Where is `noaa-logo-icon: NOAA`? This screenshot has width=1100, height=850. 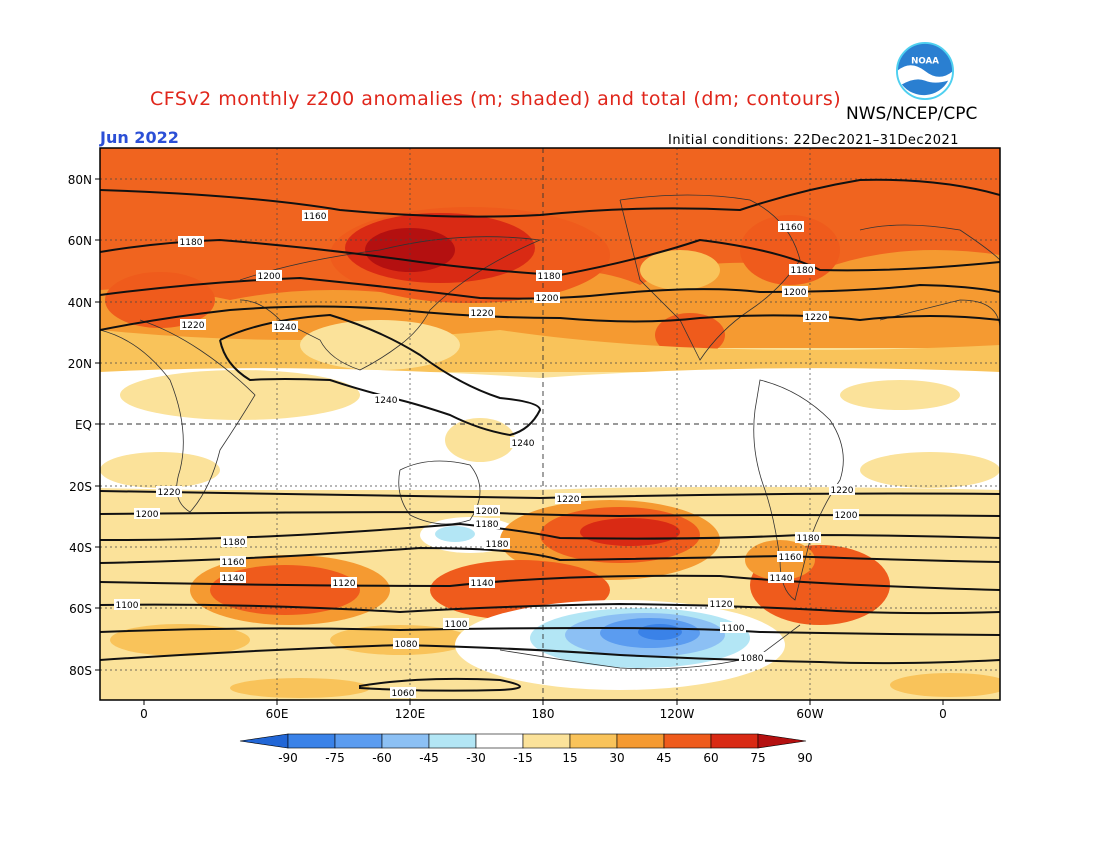 noaa-logo-icon: NOAA is located at coordinates (925, 71).